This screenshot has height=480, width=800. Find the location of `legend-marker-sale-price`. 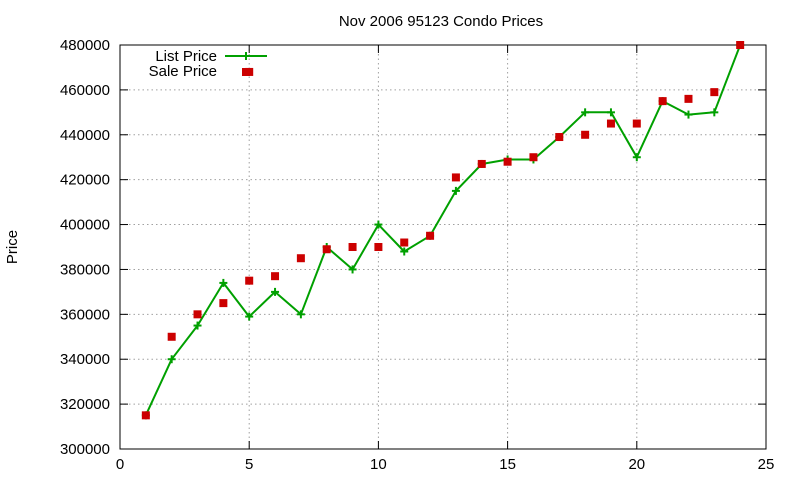

legend-marker-sale-price is located at coordinates (246, 72).